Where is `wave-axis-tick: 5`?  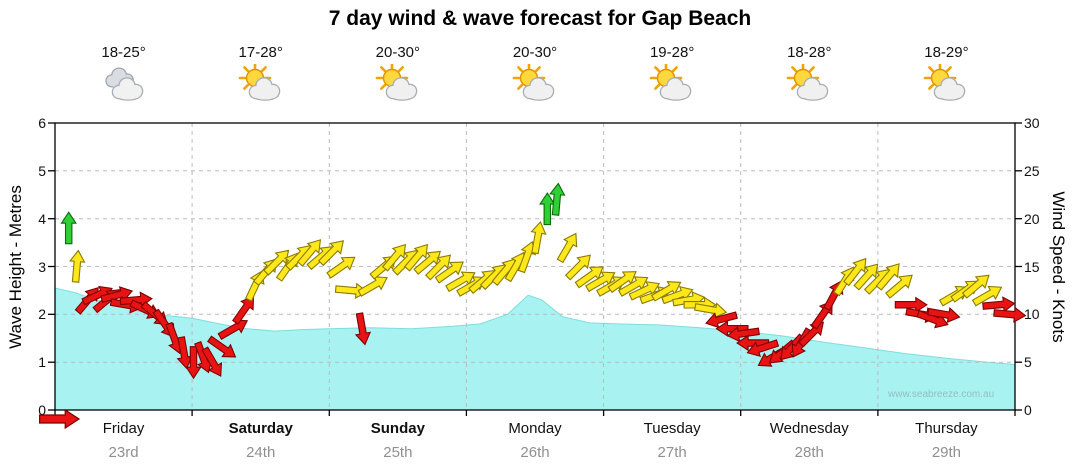
wave-axis-tick: 5 is located at coordinates (42, 170).